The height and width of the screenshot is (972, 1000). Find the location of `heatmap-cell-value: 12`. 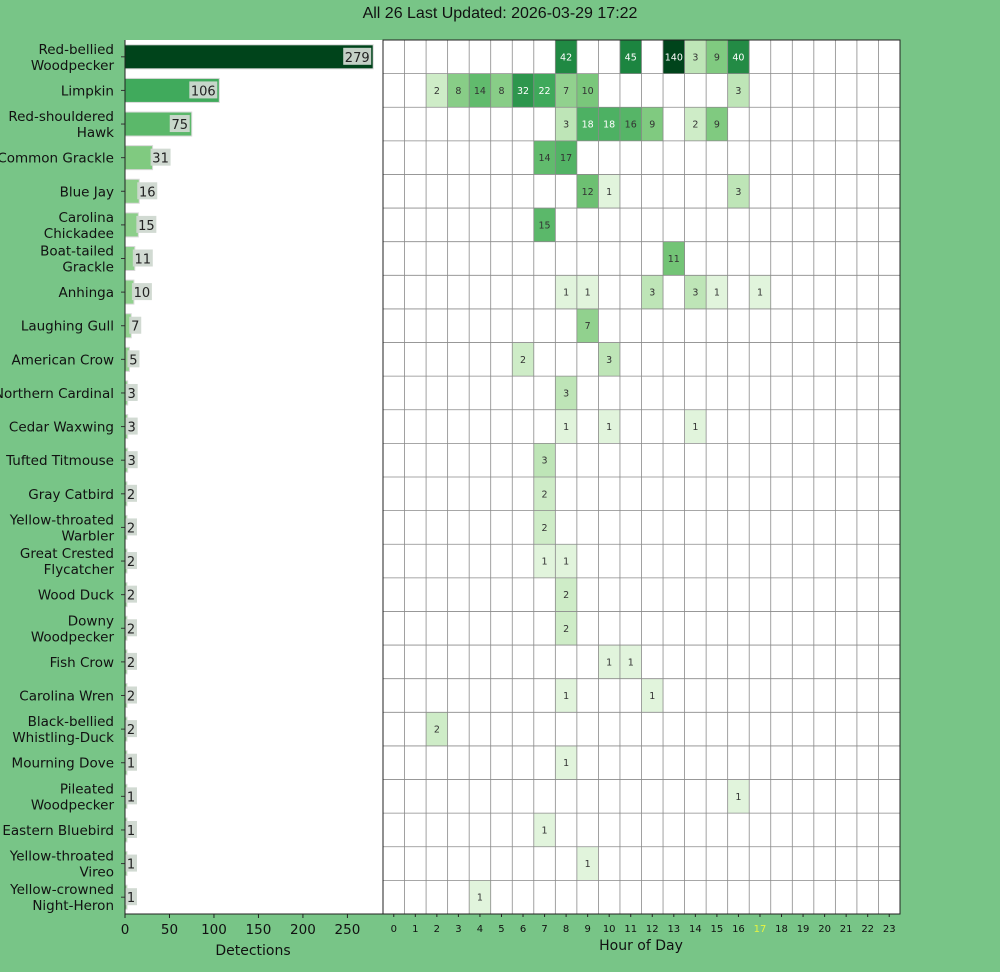

heatmap-cell-value: 12 is located at coordinates (588, 192).